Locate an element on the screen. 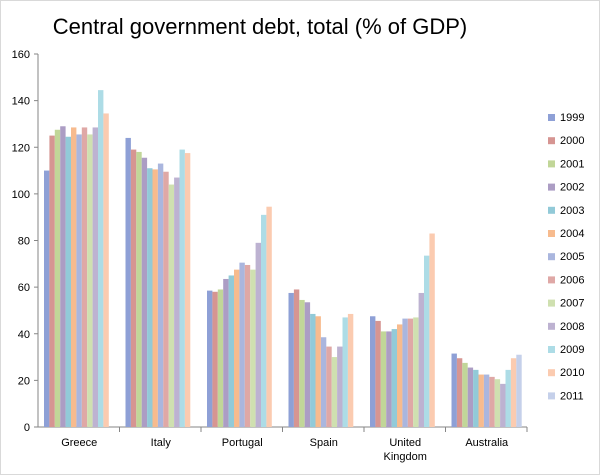 Image resolution: width=600 pixels, height=475 pixels. x-tick-label: Kingdom is located at coordinates (405, 457).